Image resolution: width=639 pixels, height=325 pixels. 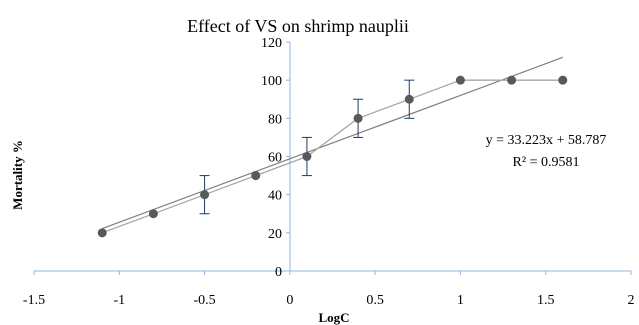 I want to click on x-tick-label: -0.5, so click(x=204, y=300).